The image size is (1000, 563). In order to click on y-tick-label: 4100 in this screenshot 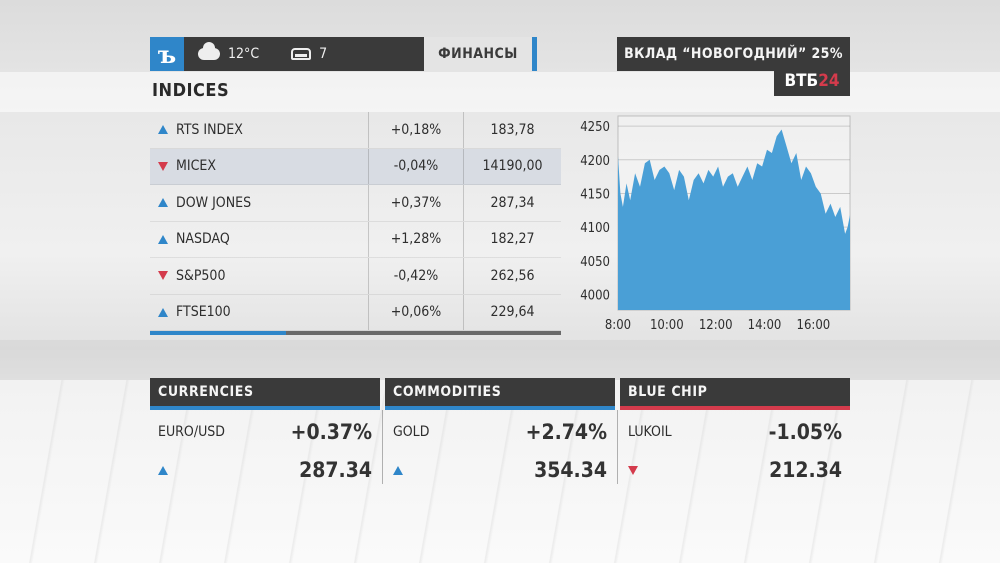, I will do `click(595, 228)`.